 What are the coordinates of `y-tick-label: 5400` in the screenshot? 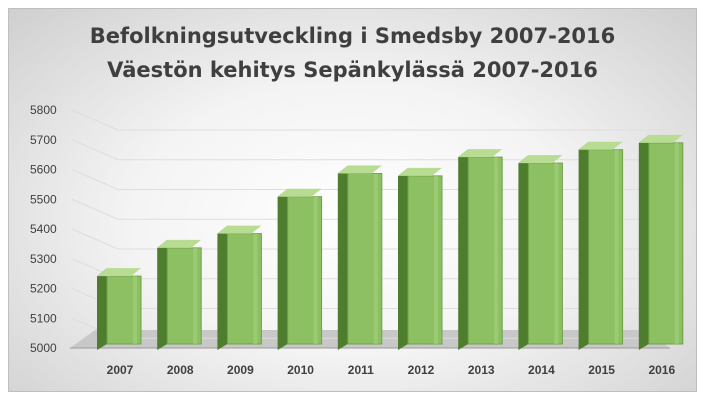 It's located at (43, 229).